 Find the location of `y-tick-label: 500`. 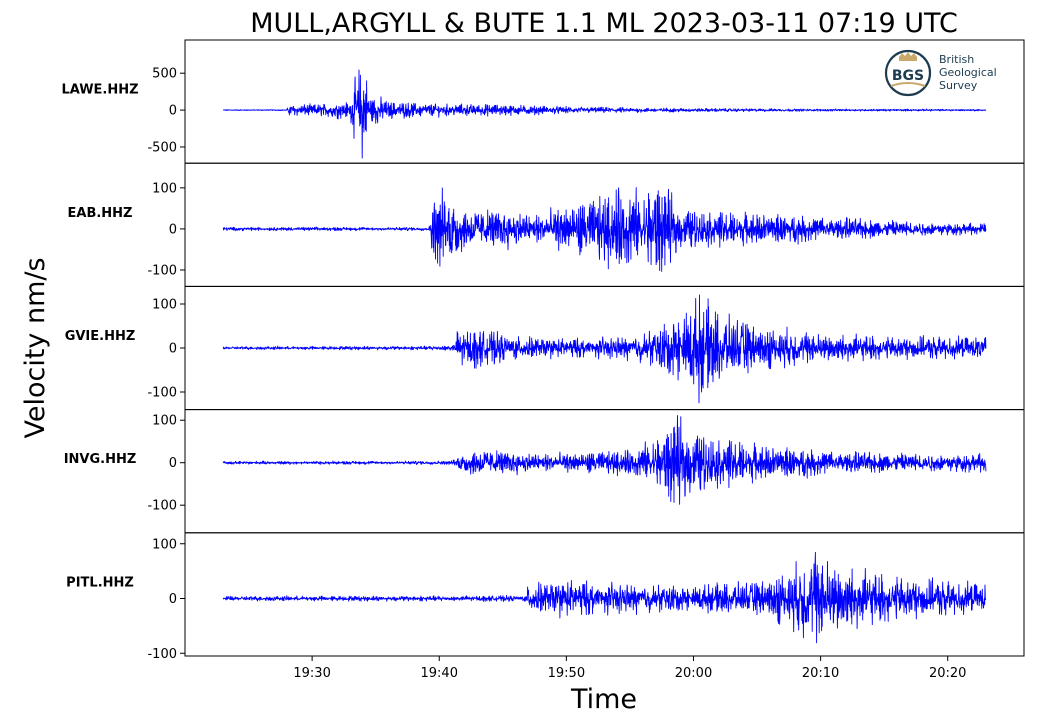

y-tick-label: 500 is located at coordinates (164, 74).